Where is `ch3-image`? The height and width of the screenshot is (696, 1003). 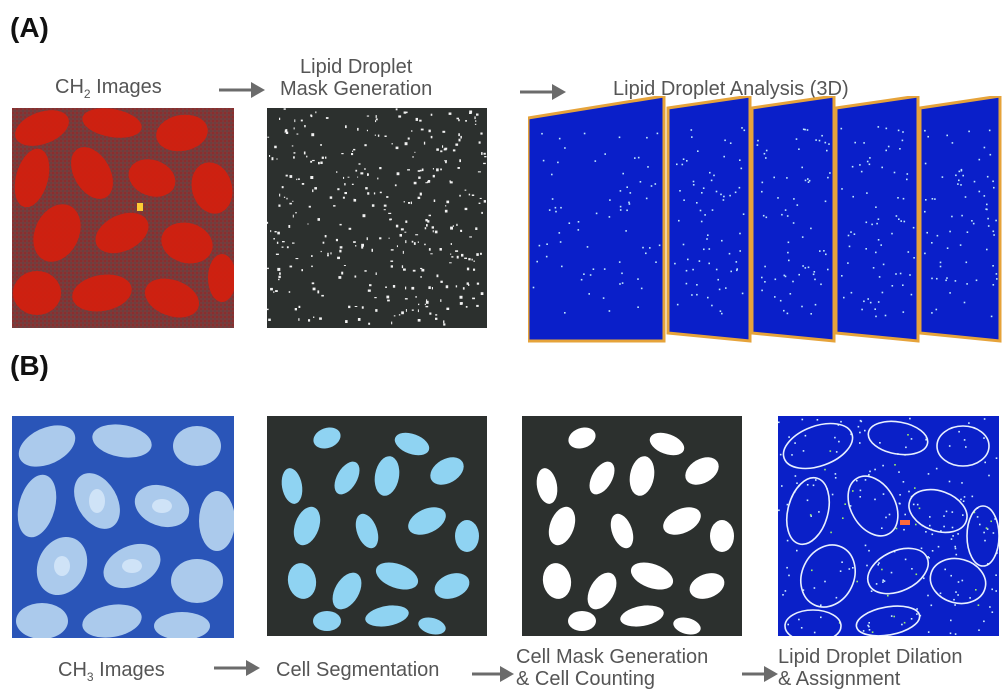 ch3-image is located at coordinates (123, 527).